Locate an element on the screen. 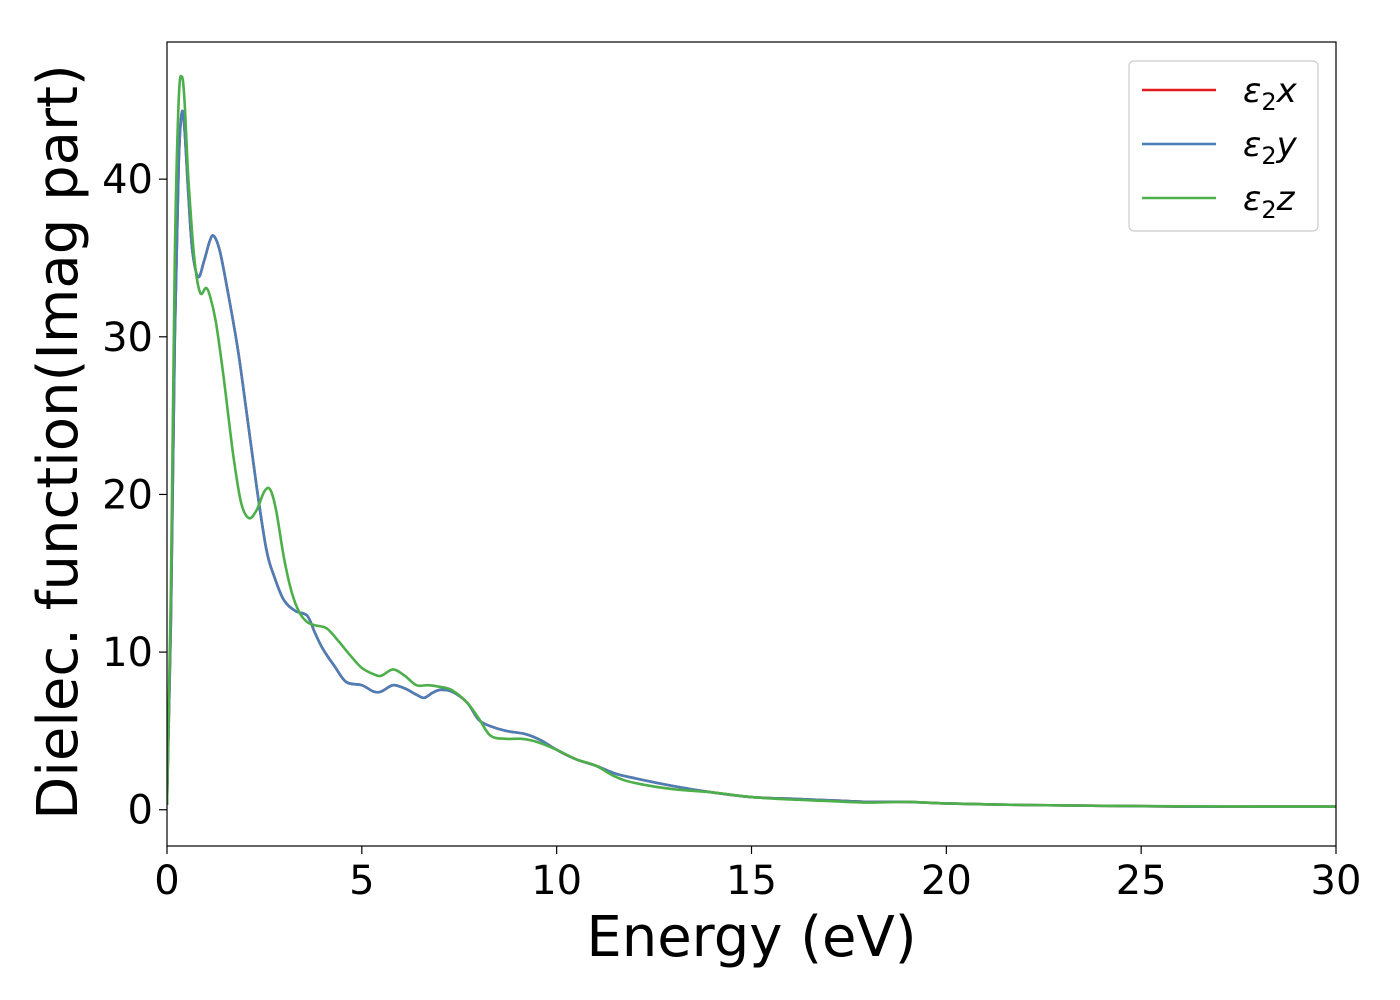 The image size is (1400, 1000). y-axis-ticks: 0 10 20 30 40 is located at coordinates (134, 495).